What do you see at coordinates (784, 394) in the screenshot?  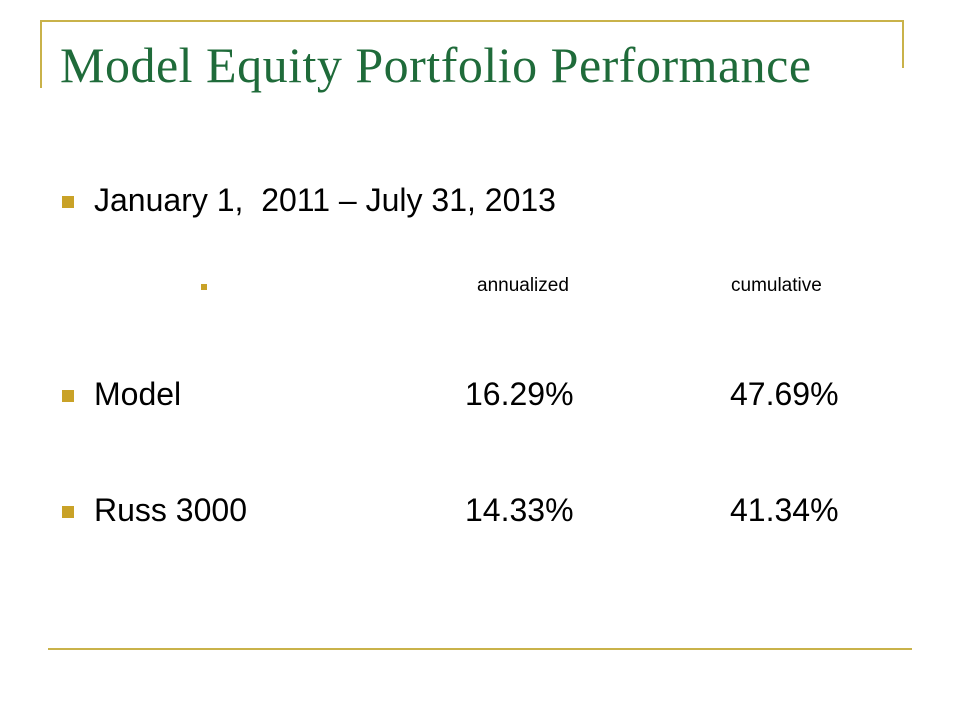 I see `row-model-cumulative: 47.69%` at bounding box center [784, 394].